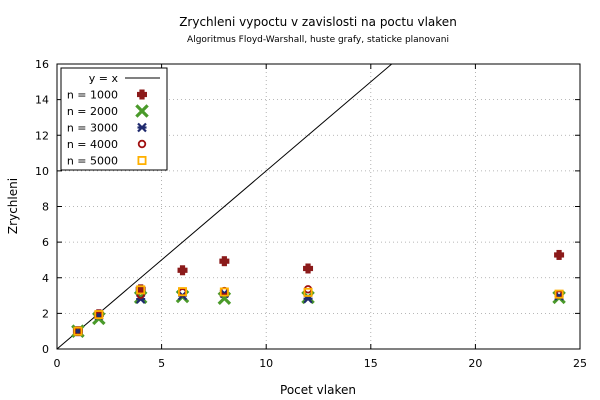 This screenshot has height=400, width=600. I want to click on x-axis-label: Pocet vlaken, so click(318, 390).